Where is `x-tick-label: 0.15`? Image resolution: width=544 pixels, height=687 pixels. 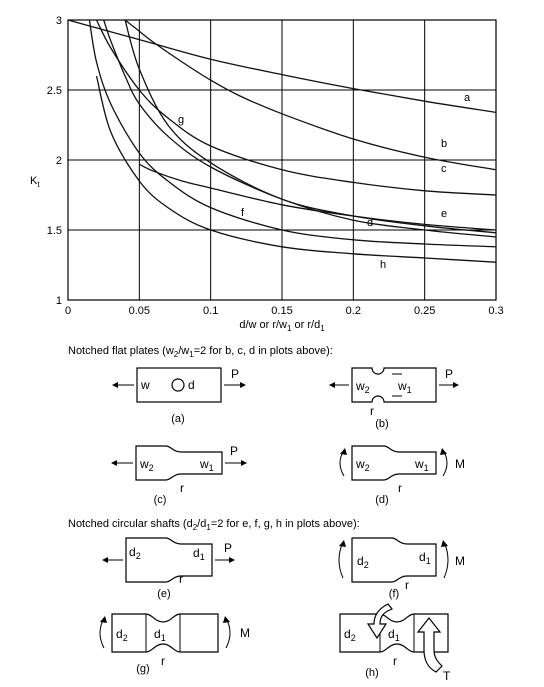 x-tick-label: 0.15 is located at coordinates (281, 311).